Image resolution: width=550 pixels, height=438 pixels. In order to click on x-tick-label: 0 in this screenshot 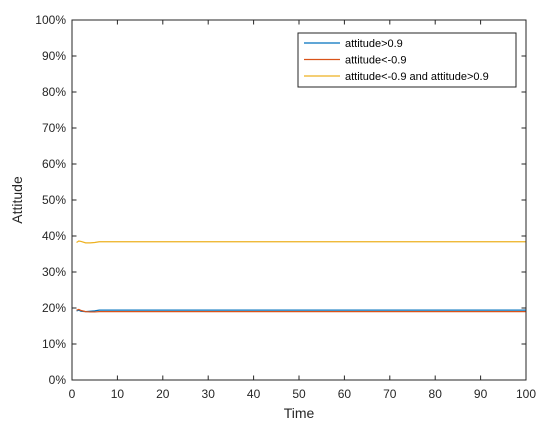, I will do `click(72, 394)`.